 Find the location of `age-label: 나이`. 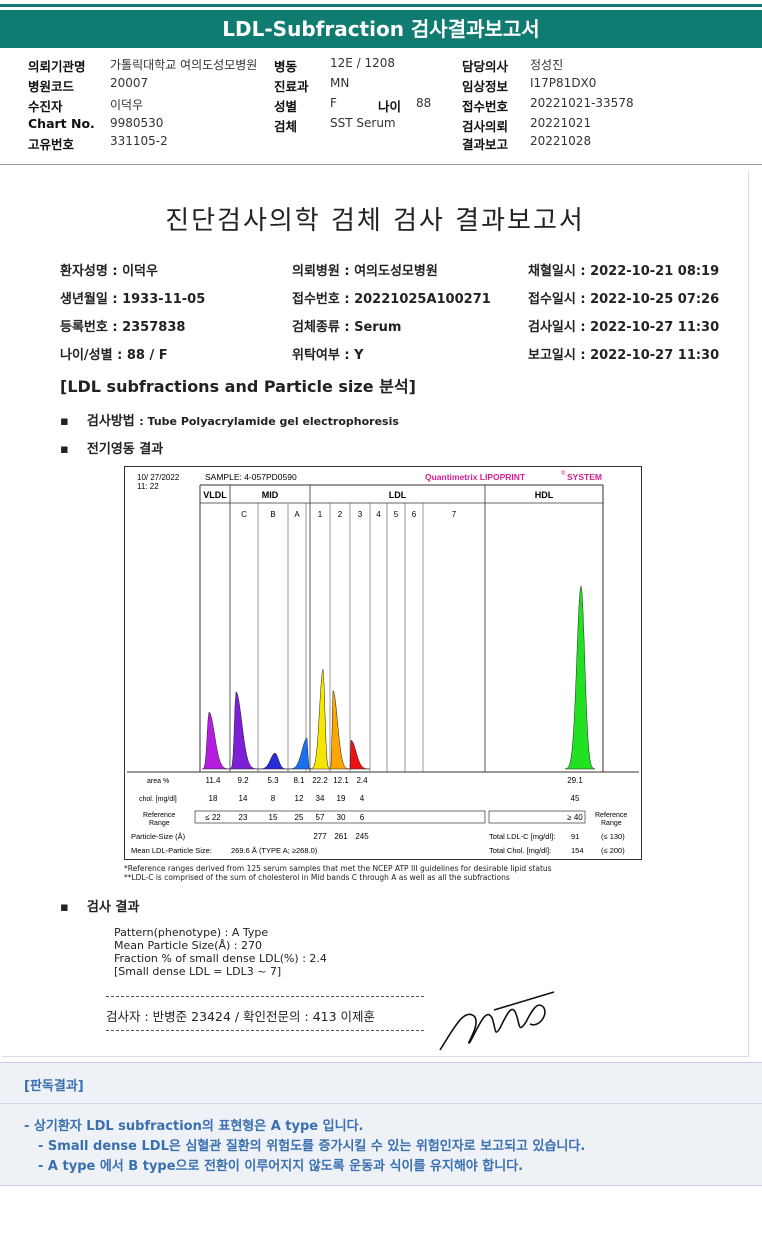

age-label: 나이 is located at coordinates (390, 106).